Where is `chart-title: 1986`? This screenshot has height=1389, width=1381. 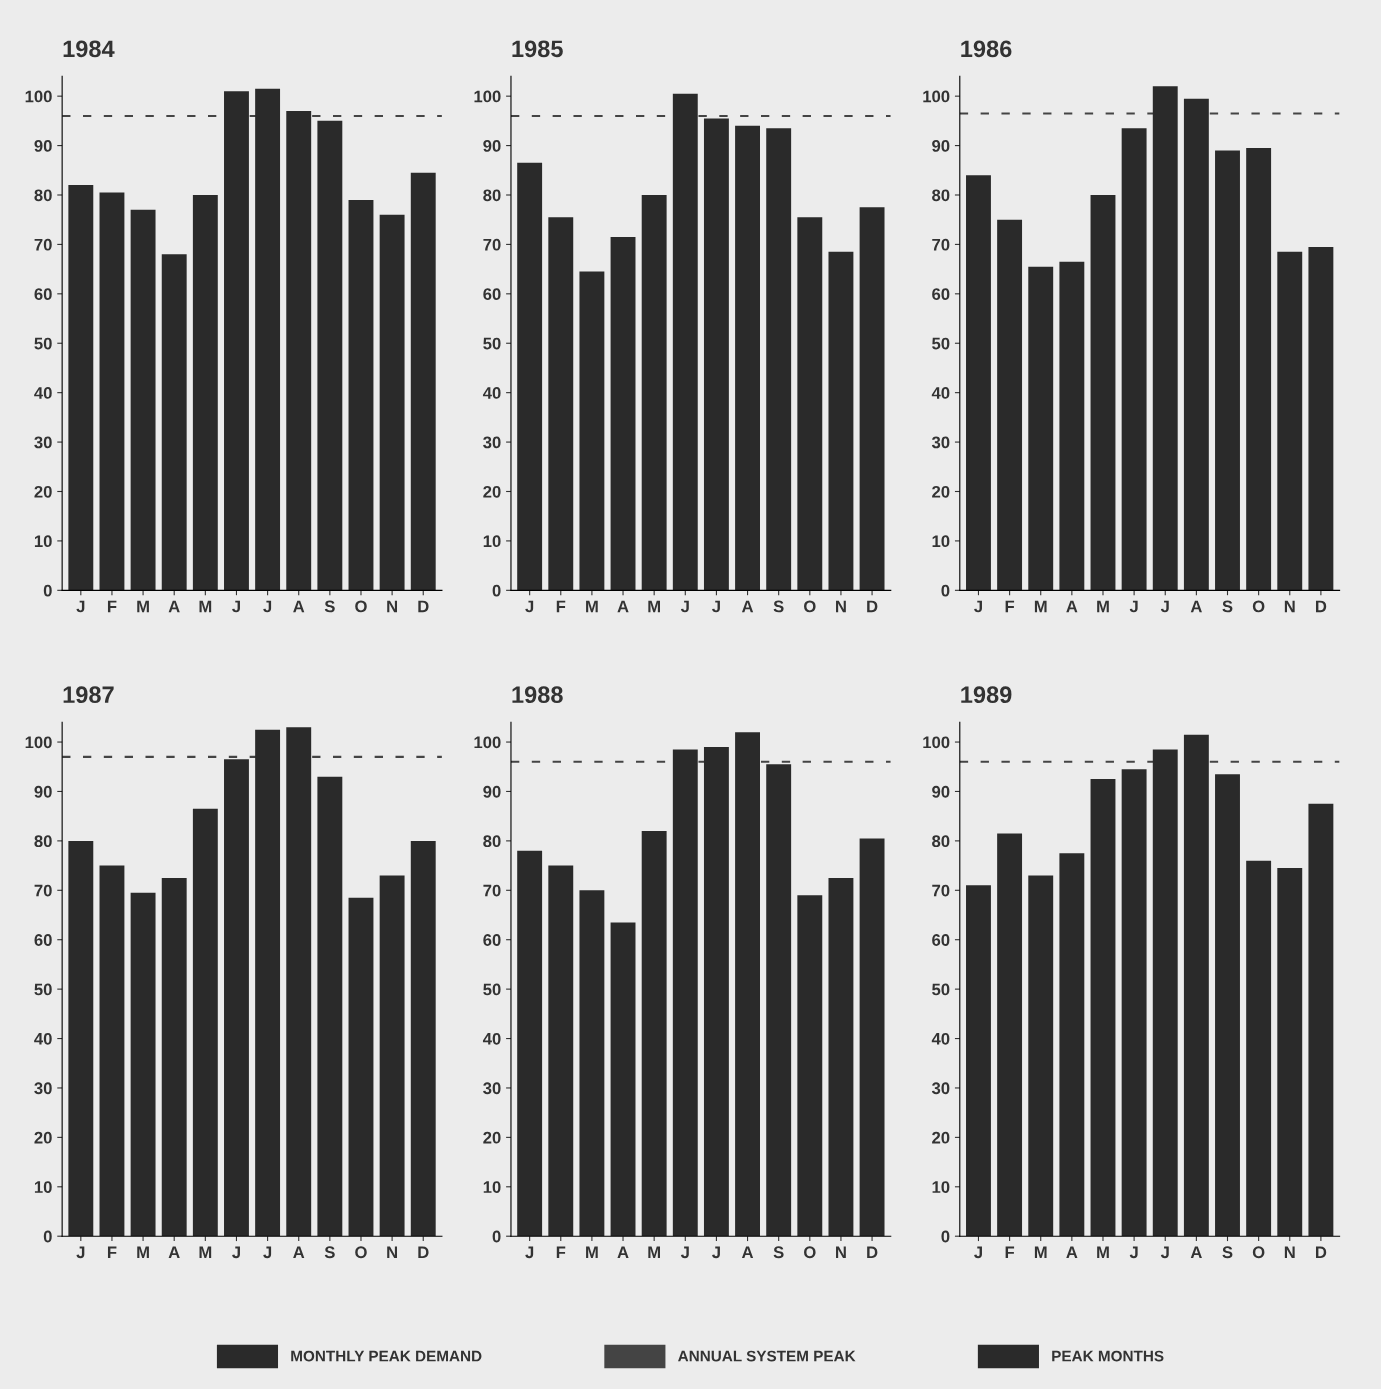
chart-title: 1986 is located at coordinates (986, 49).